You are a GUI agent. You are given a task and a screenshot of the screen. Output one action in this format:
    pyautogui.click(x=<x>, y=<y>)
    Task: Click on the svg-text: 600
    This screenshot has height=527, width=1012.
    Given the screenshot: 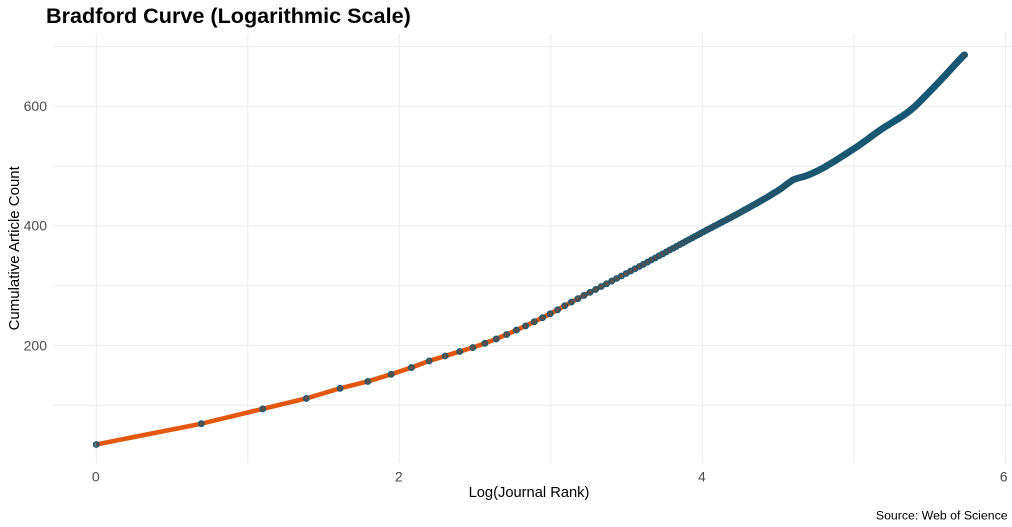 What is the action you would take?
    pyautogui.click(x=36, y=106)
    